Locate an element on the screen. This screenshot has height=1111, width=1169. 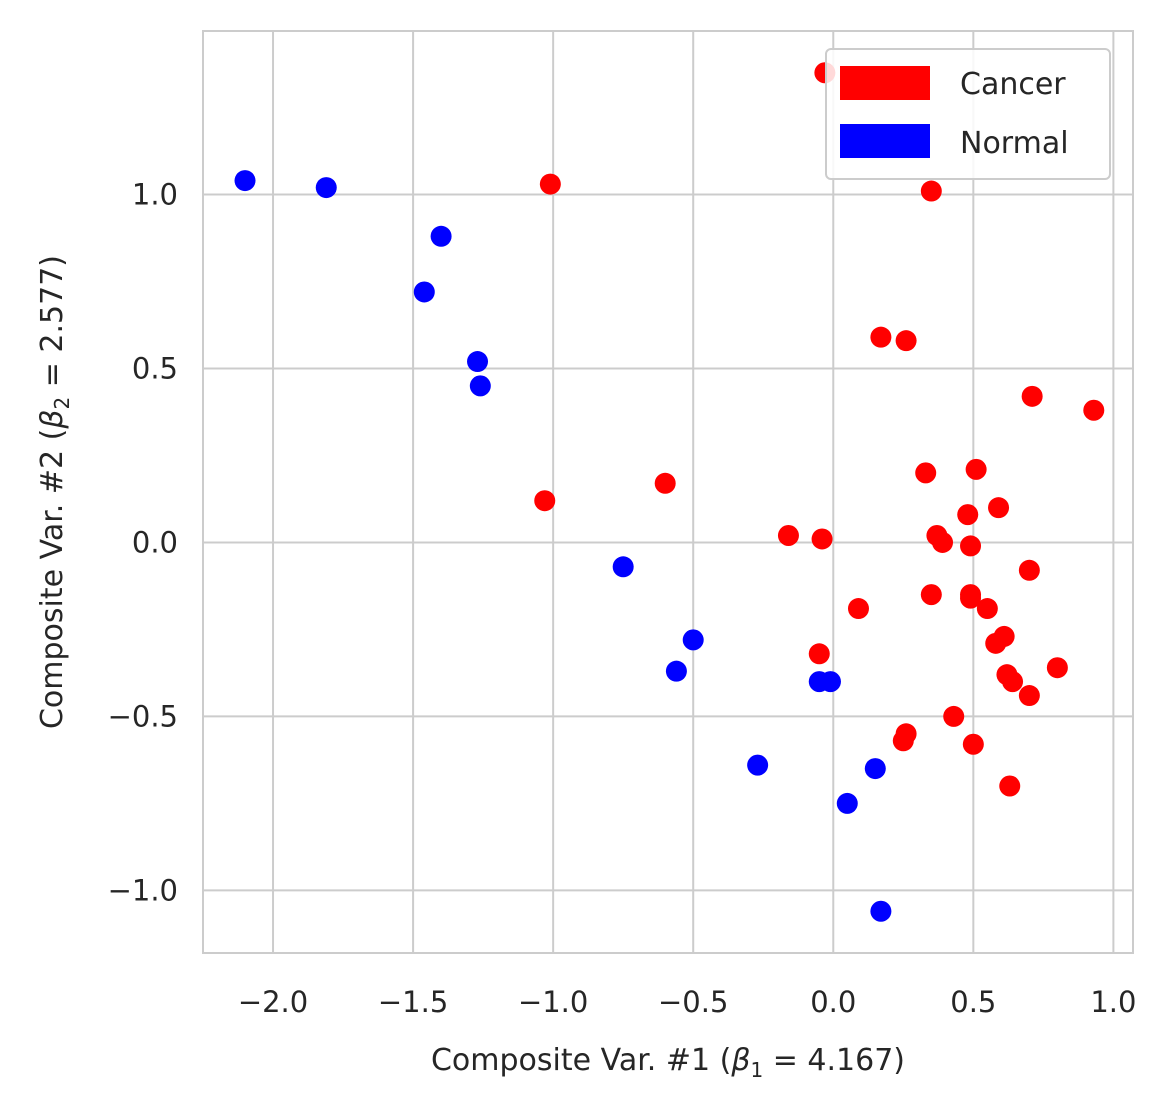
y-axis-label: Composite Var. #2 (β2 = 2.577) is located at coordinates (54, 492).